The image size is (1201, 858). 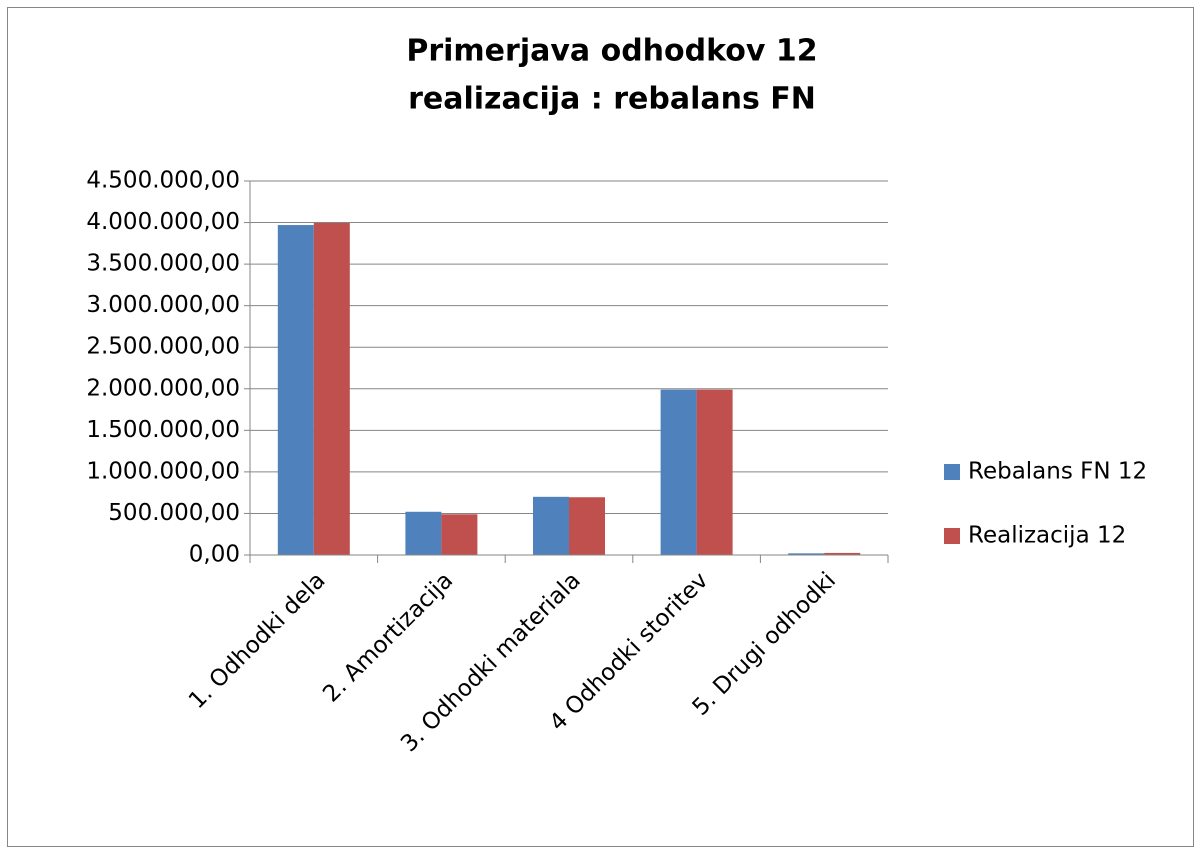 I want to click on y-tick-label: 2.500.000,00, so click(x=163, y=347).